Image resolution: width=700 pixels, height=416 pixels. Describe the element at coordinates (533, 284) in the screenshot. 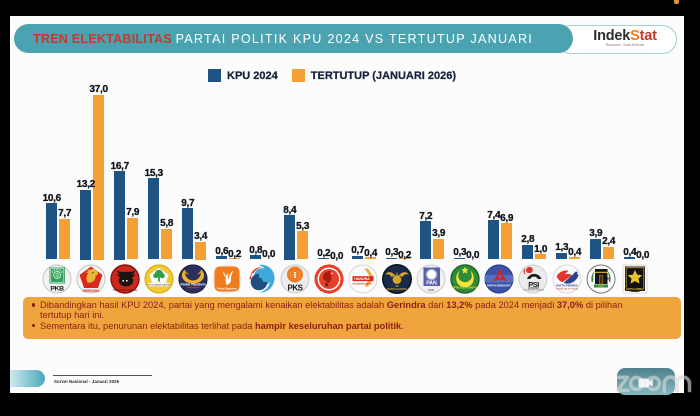

I see `svg-text: PSI` at that location.